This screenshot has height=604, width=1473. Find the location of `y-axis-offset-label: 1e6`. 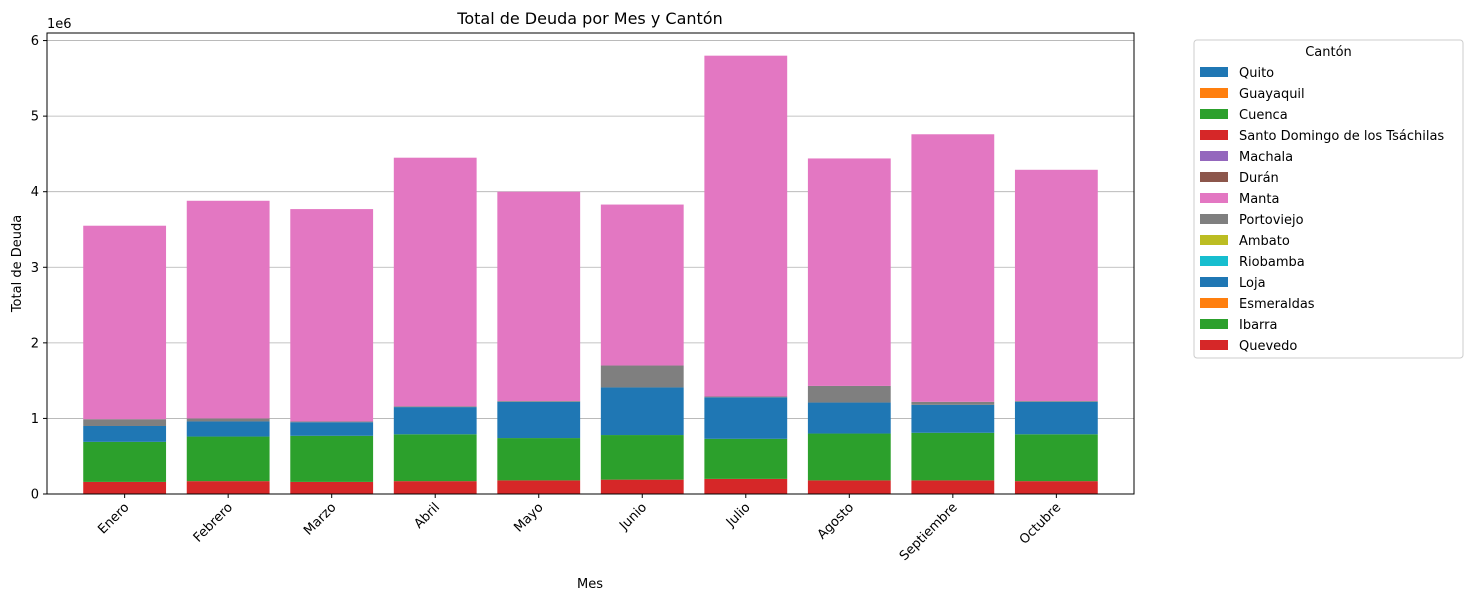

y-axis-offset-label: 1e6 is located at coordinates (59, 24).